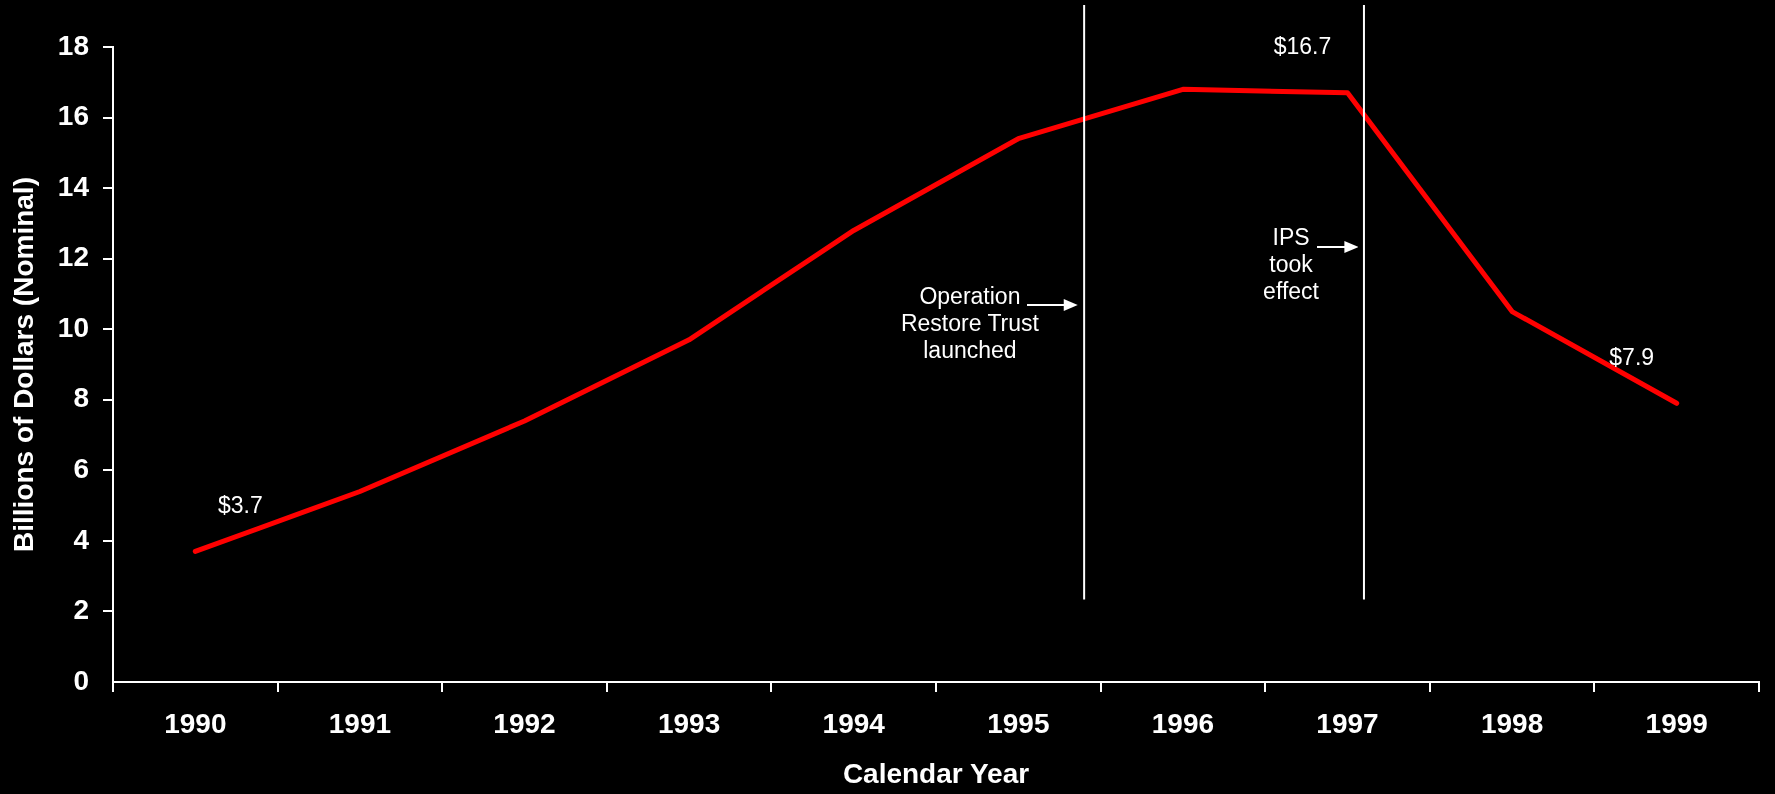  What do you see at coordinates (73, 327) in the screenshot?
I see `y-tick-label: 10` at bounding box center [73, 327].